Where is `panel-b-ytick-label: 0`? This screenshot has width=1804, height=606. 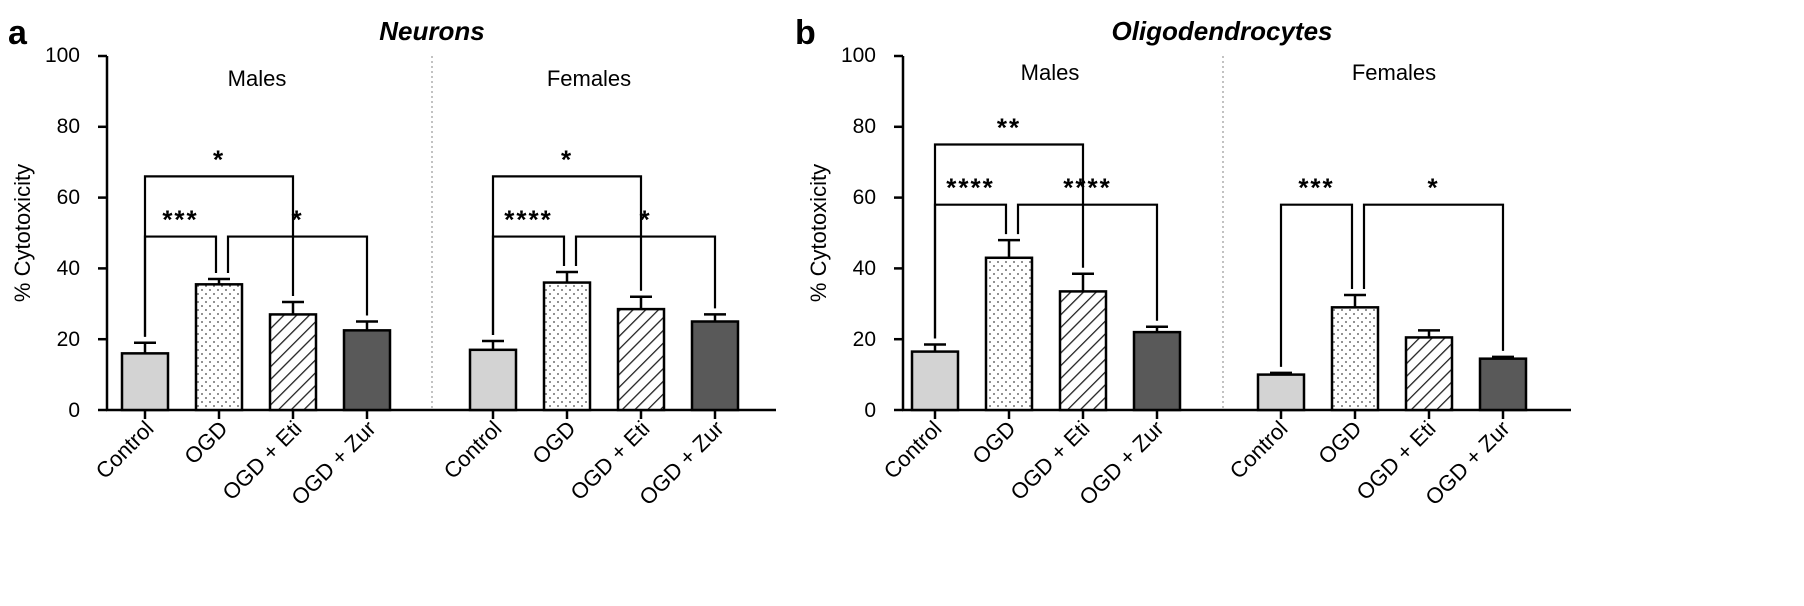 panel-b-ytick-label: 0 is located at coordinates (870, 410).